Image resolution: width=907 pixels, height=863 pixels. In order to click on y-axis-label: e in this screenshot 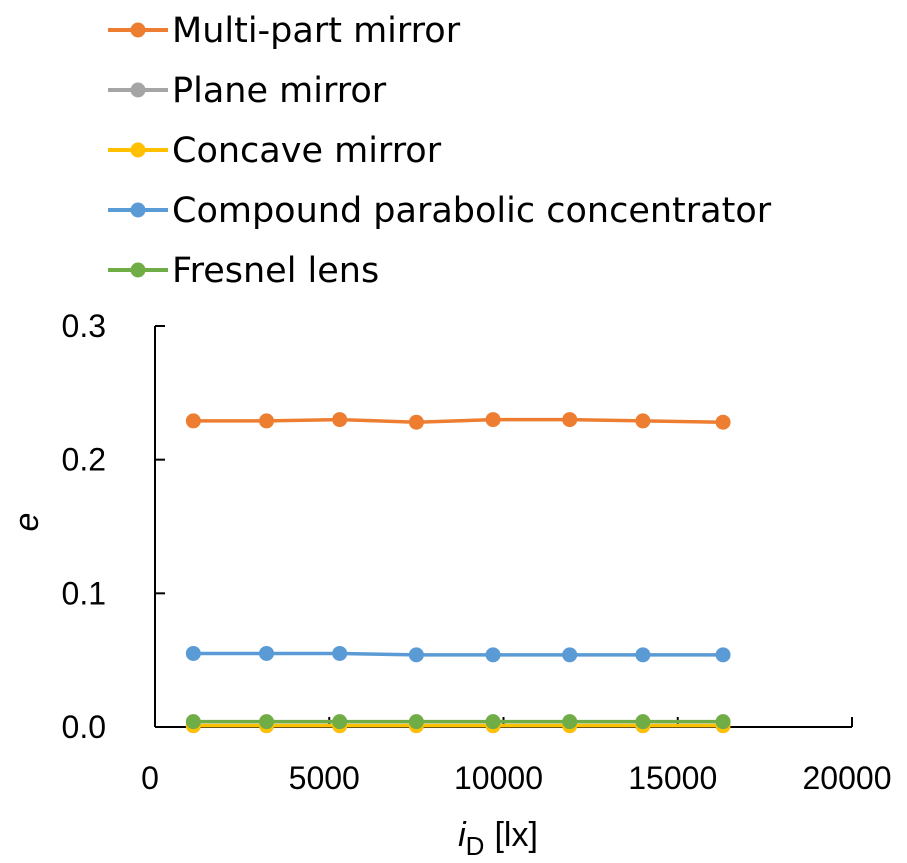, I will do `click(27, 522)`.